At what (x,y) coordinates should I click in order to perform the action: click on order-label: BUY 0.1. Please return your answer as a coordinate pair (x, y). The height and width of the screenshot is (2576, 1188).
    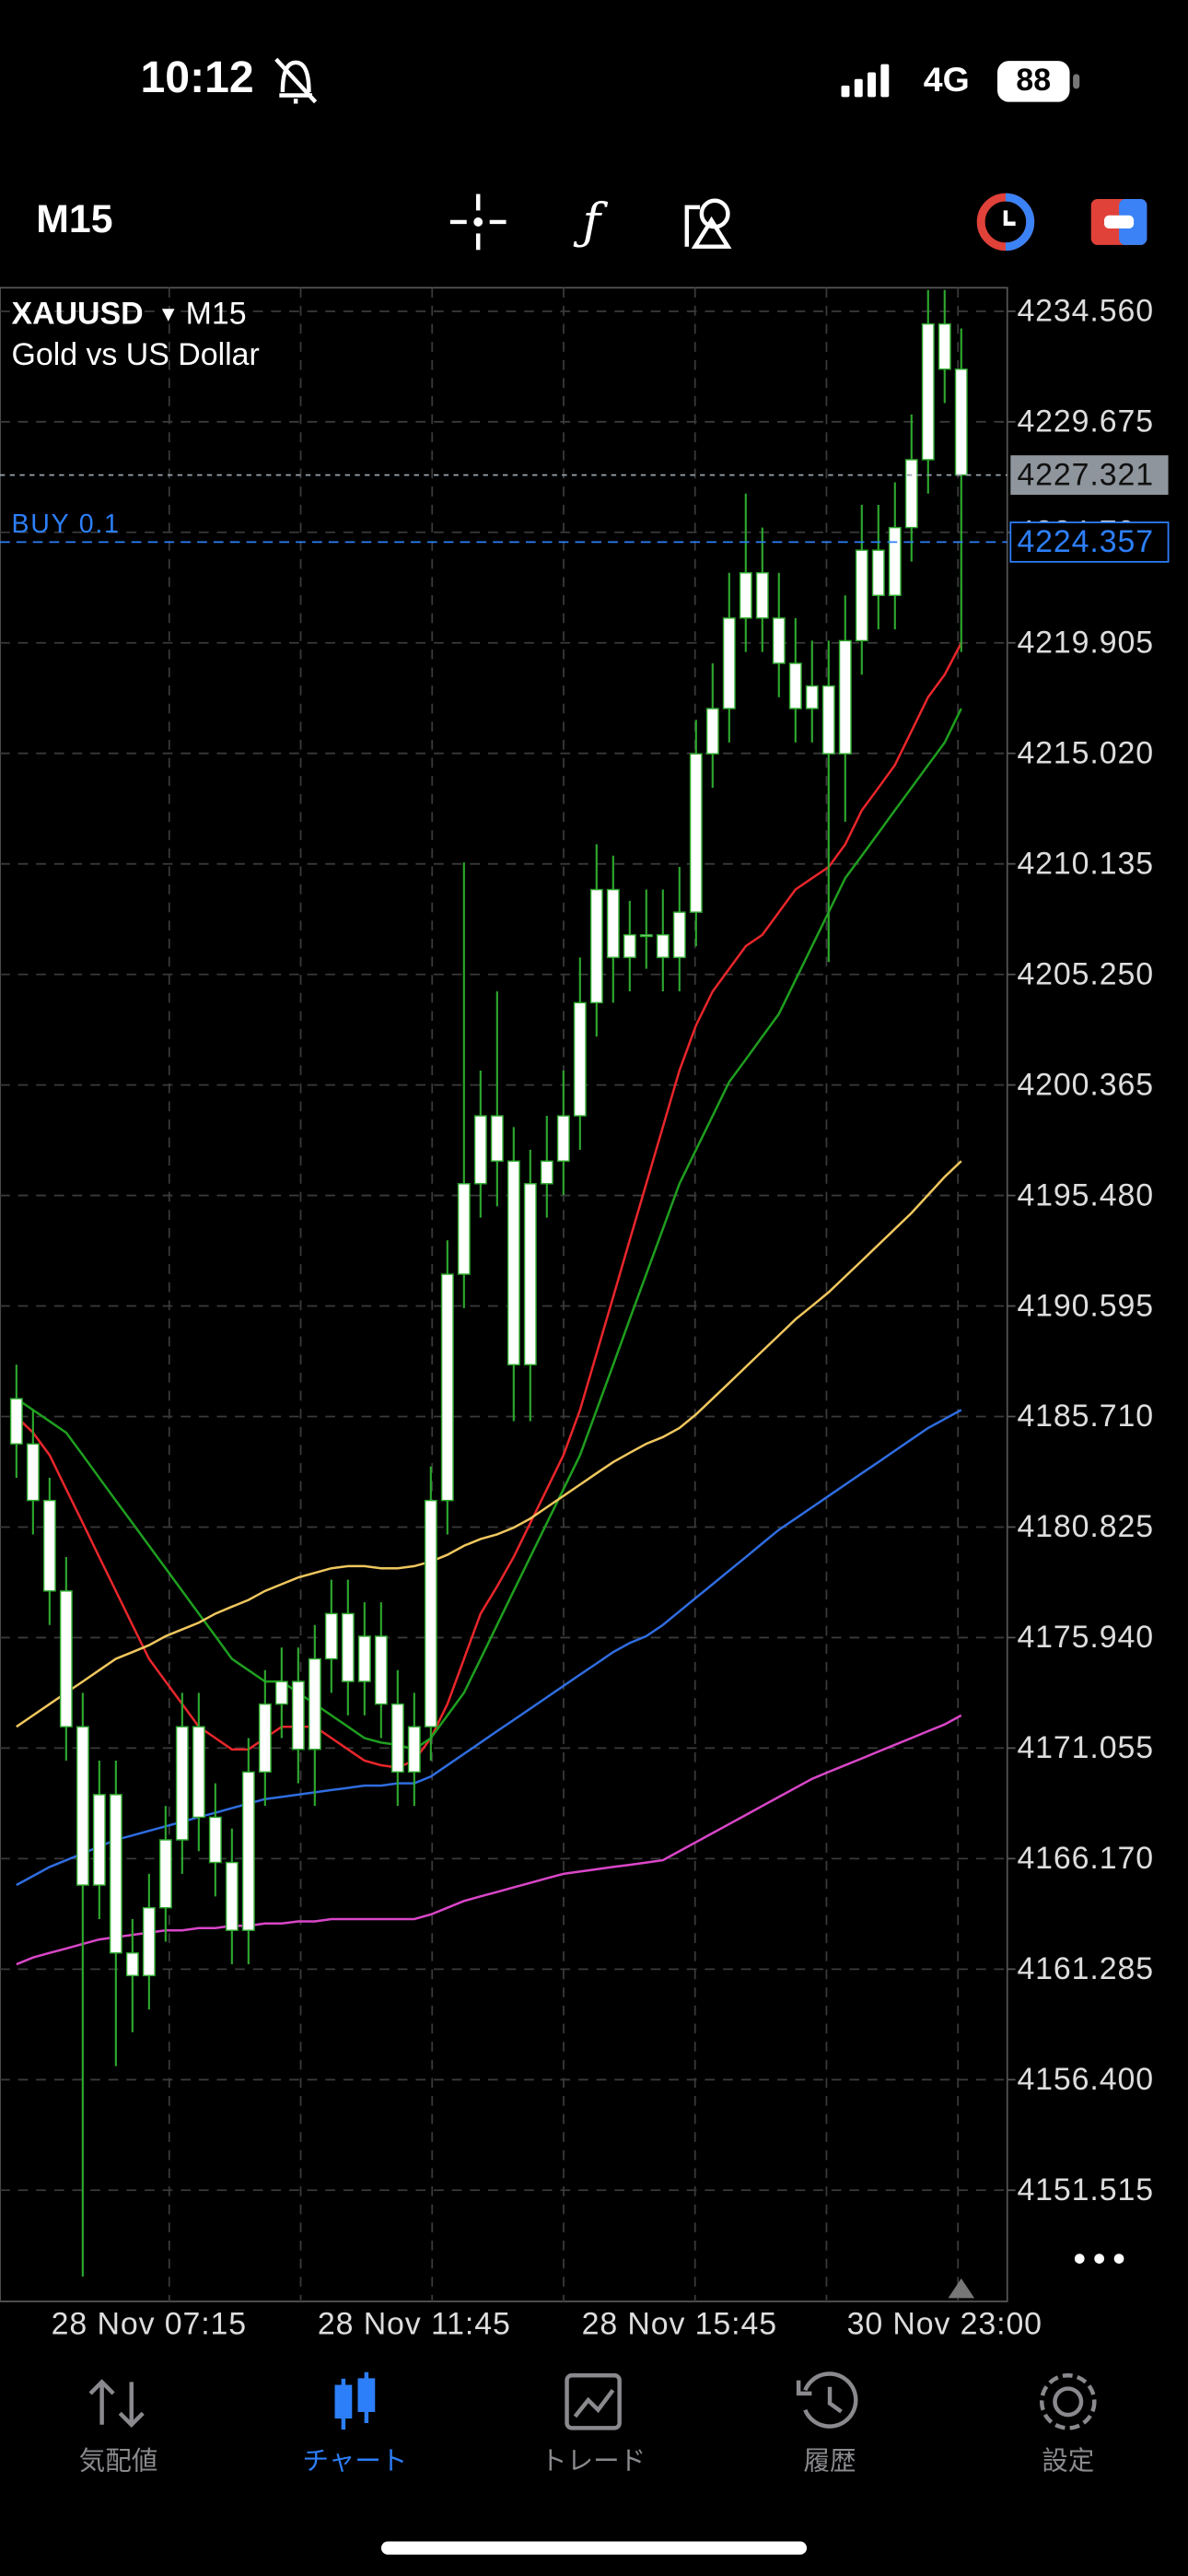
    Looking at the image, I should click on (65, 524).